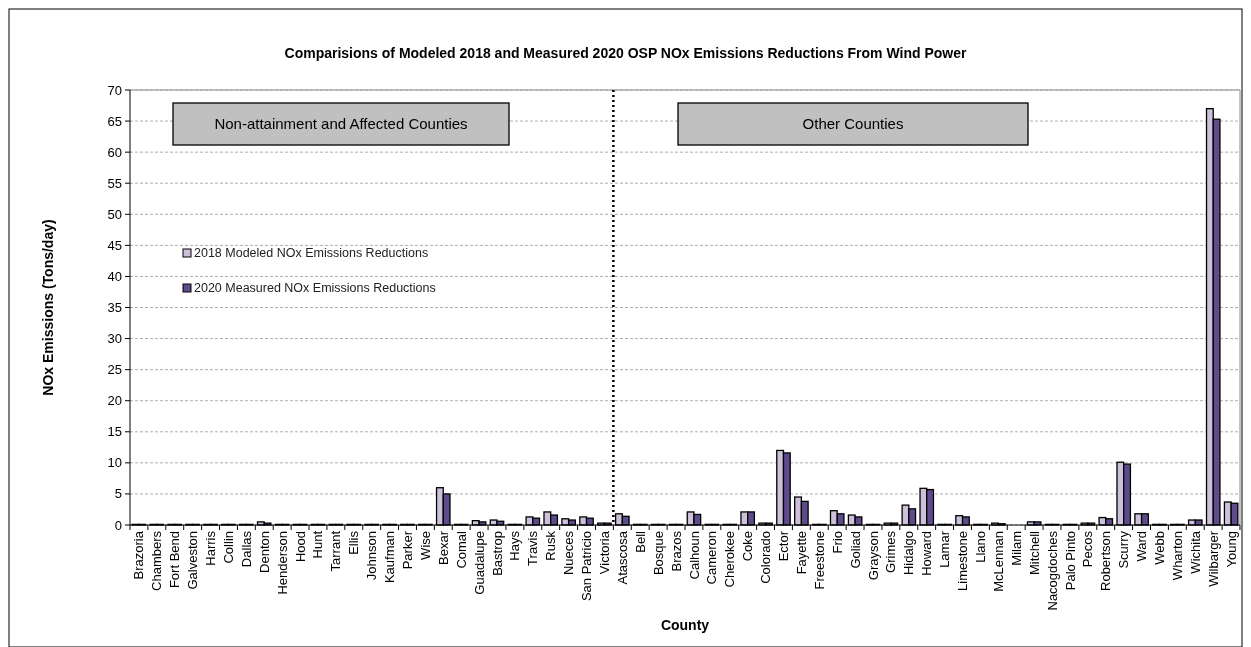 The width and height of the screenshot is (1251, 647). Describe the element at coordinates (604, 552) in the screenshot. I see `x-tick-label: Victoria` at that location.